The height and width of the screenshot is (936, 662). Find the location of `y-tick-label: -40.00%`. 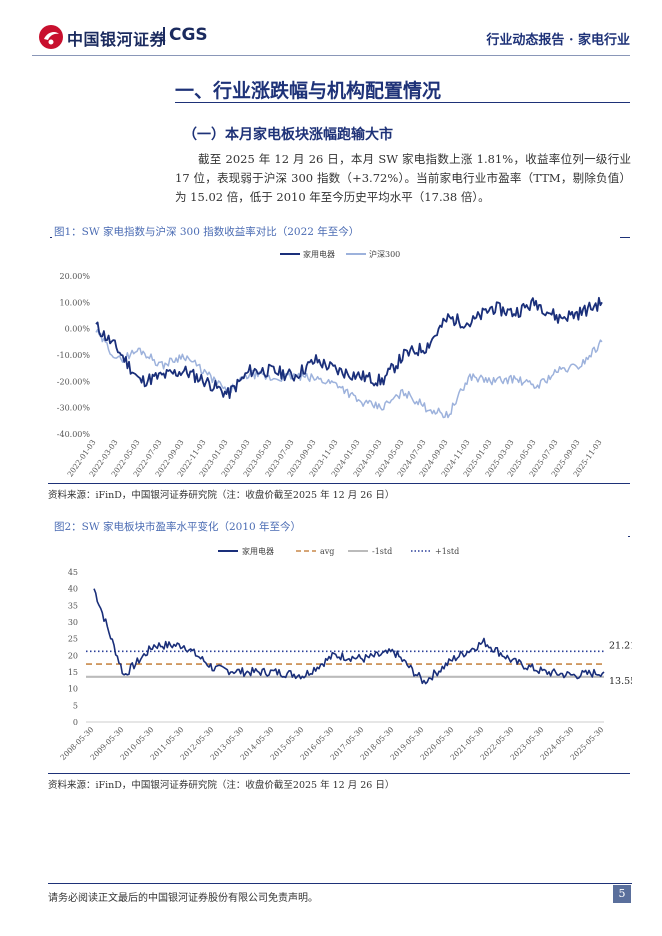

y-tick-label: -40.00% is located at coordinates (74, 434).